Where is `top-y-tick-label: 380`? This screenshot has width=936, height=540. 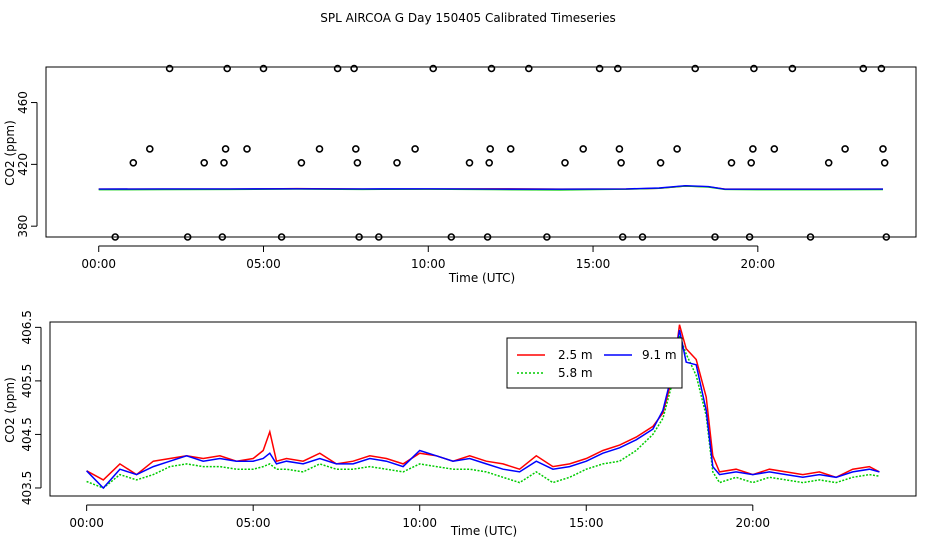
top-y-tick-label: 380 is located at coordinates (23, 226).